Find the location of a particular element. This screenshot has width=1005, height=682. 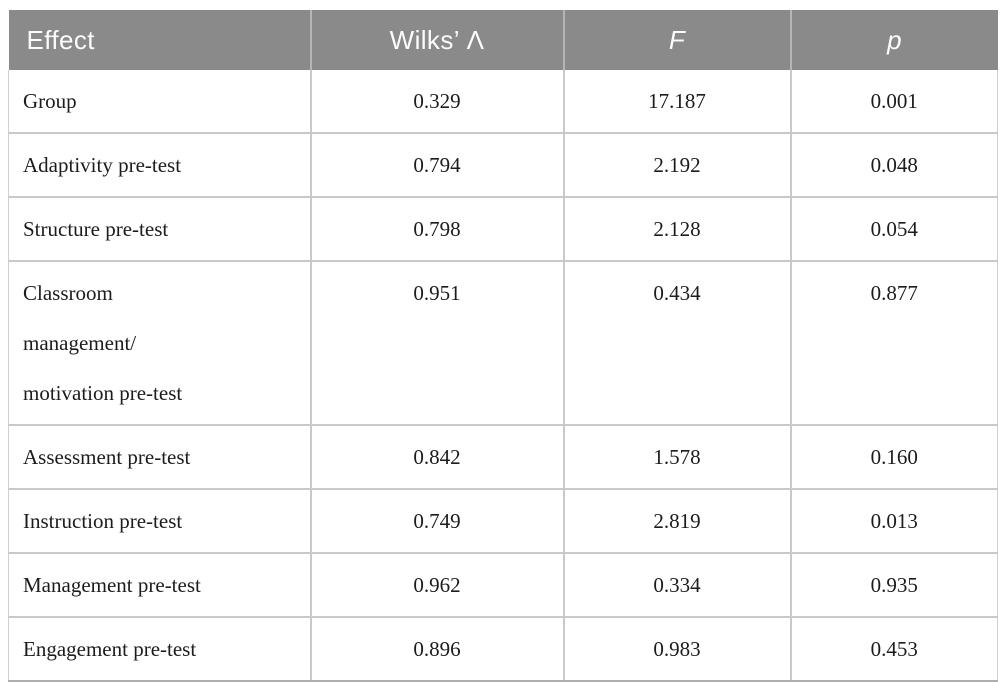

column-header-f: F is located at coordinates (676, 40).